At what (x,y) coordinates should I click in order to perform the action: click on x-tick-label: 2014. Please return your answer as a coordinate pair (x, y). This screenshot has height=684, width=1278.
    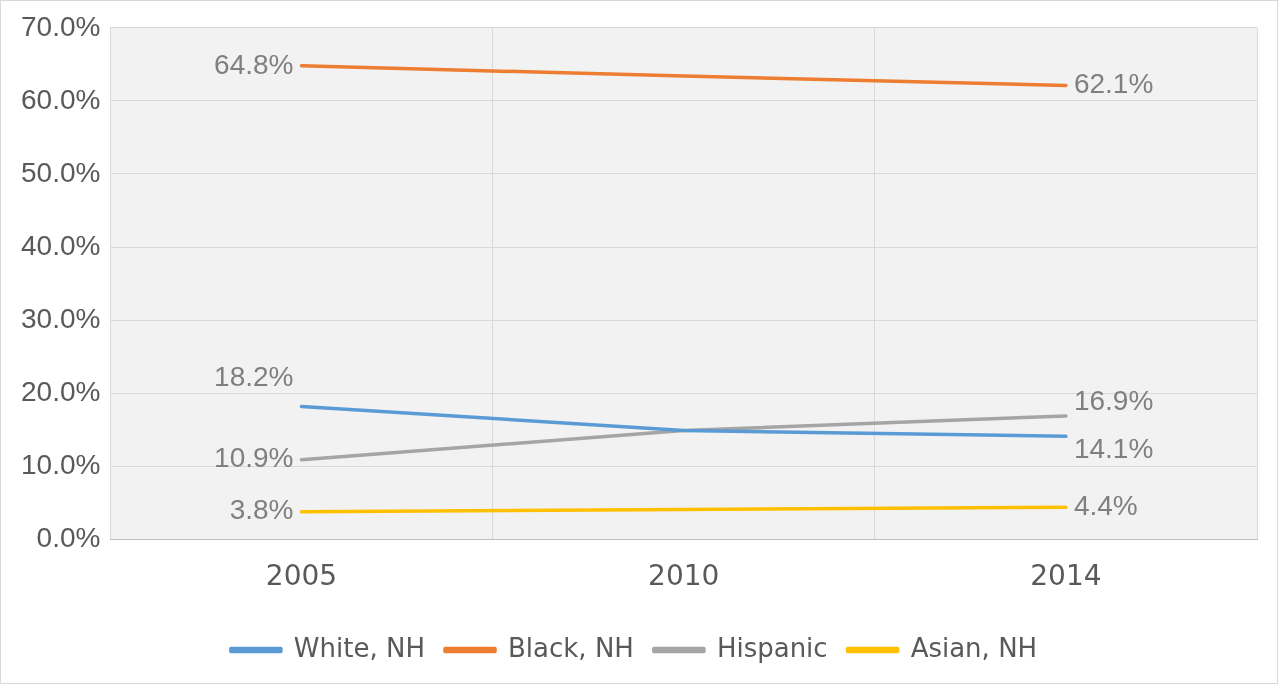
    Looking at the image, I should click on (1066, 576).